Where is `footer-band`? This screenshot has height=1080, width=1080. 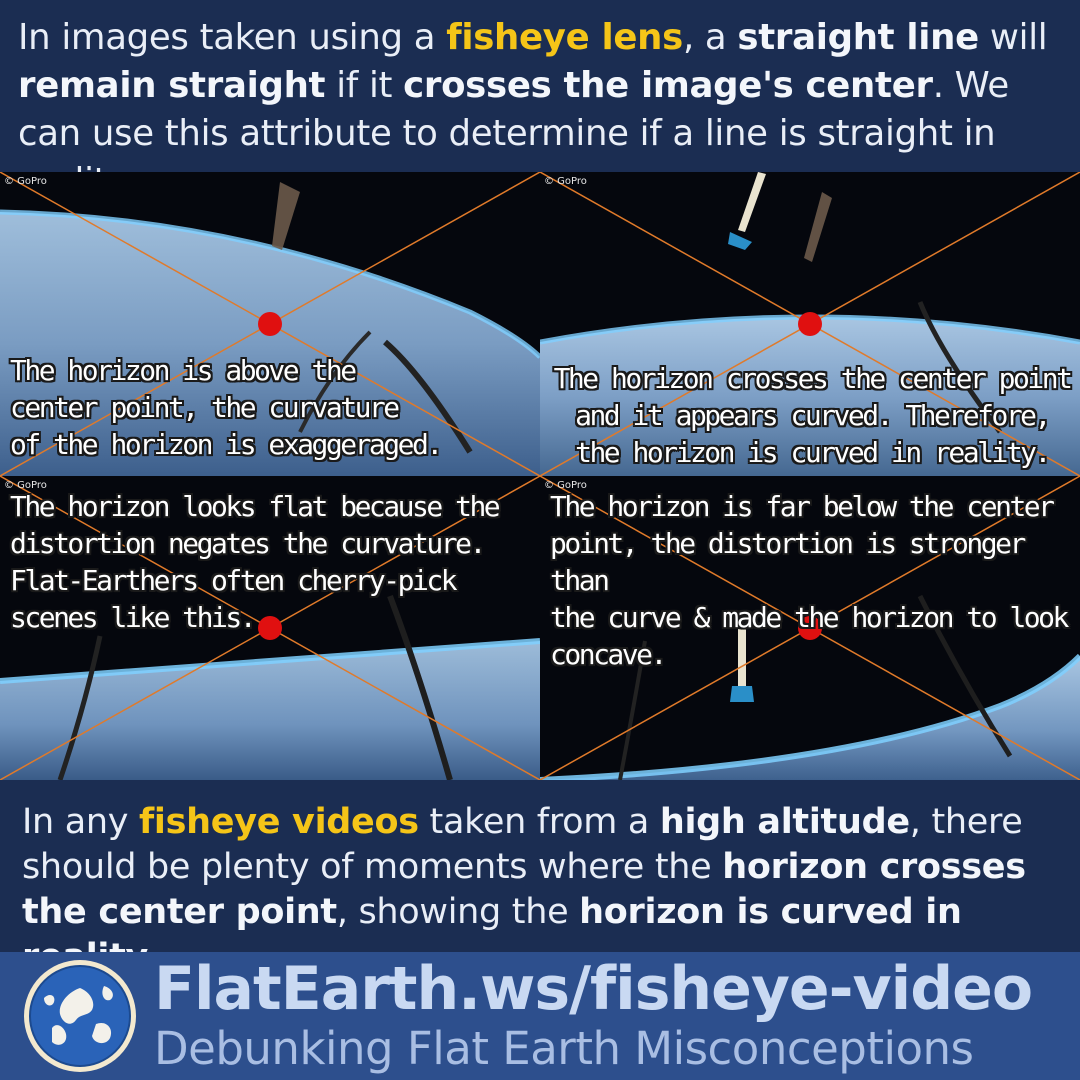 footer-band is located at coordinates (540, 1016).